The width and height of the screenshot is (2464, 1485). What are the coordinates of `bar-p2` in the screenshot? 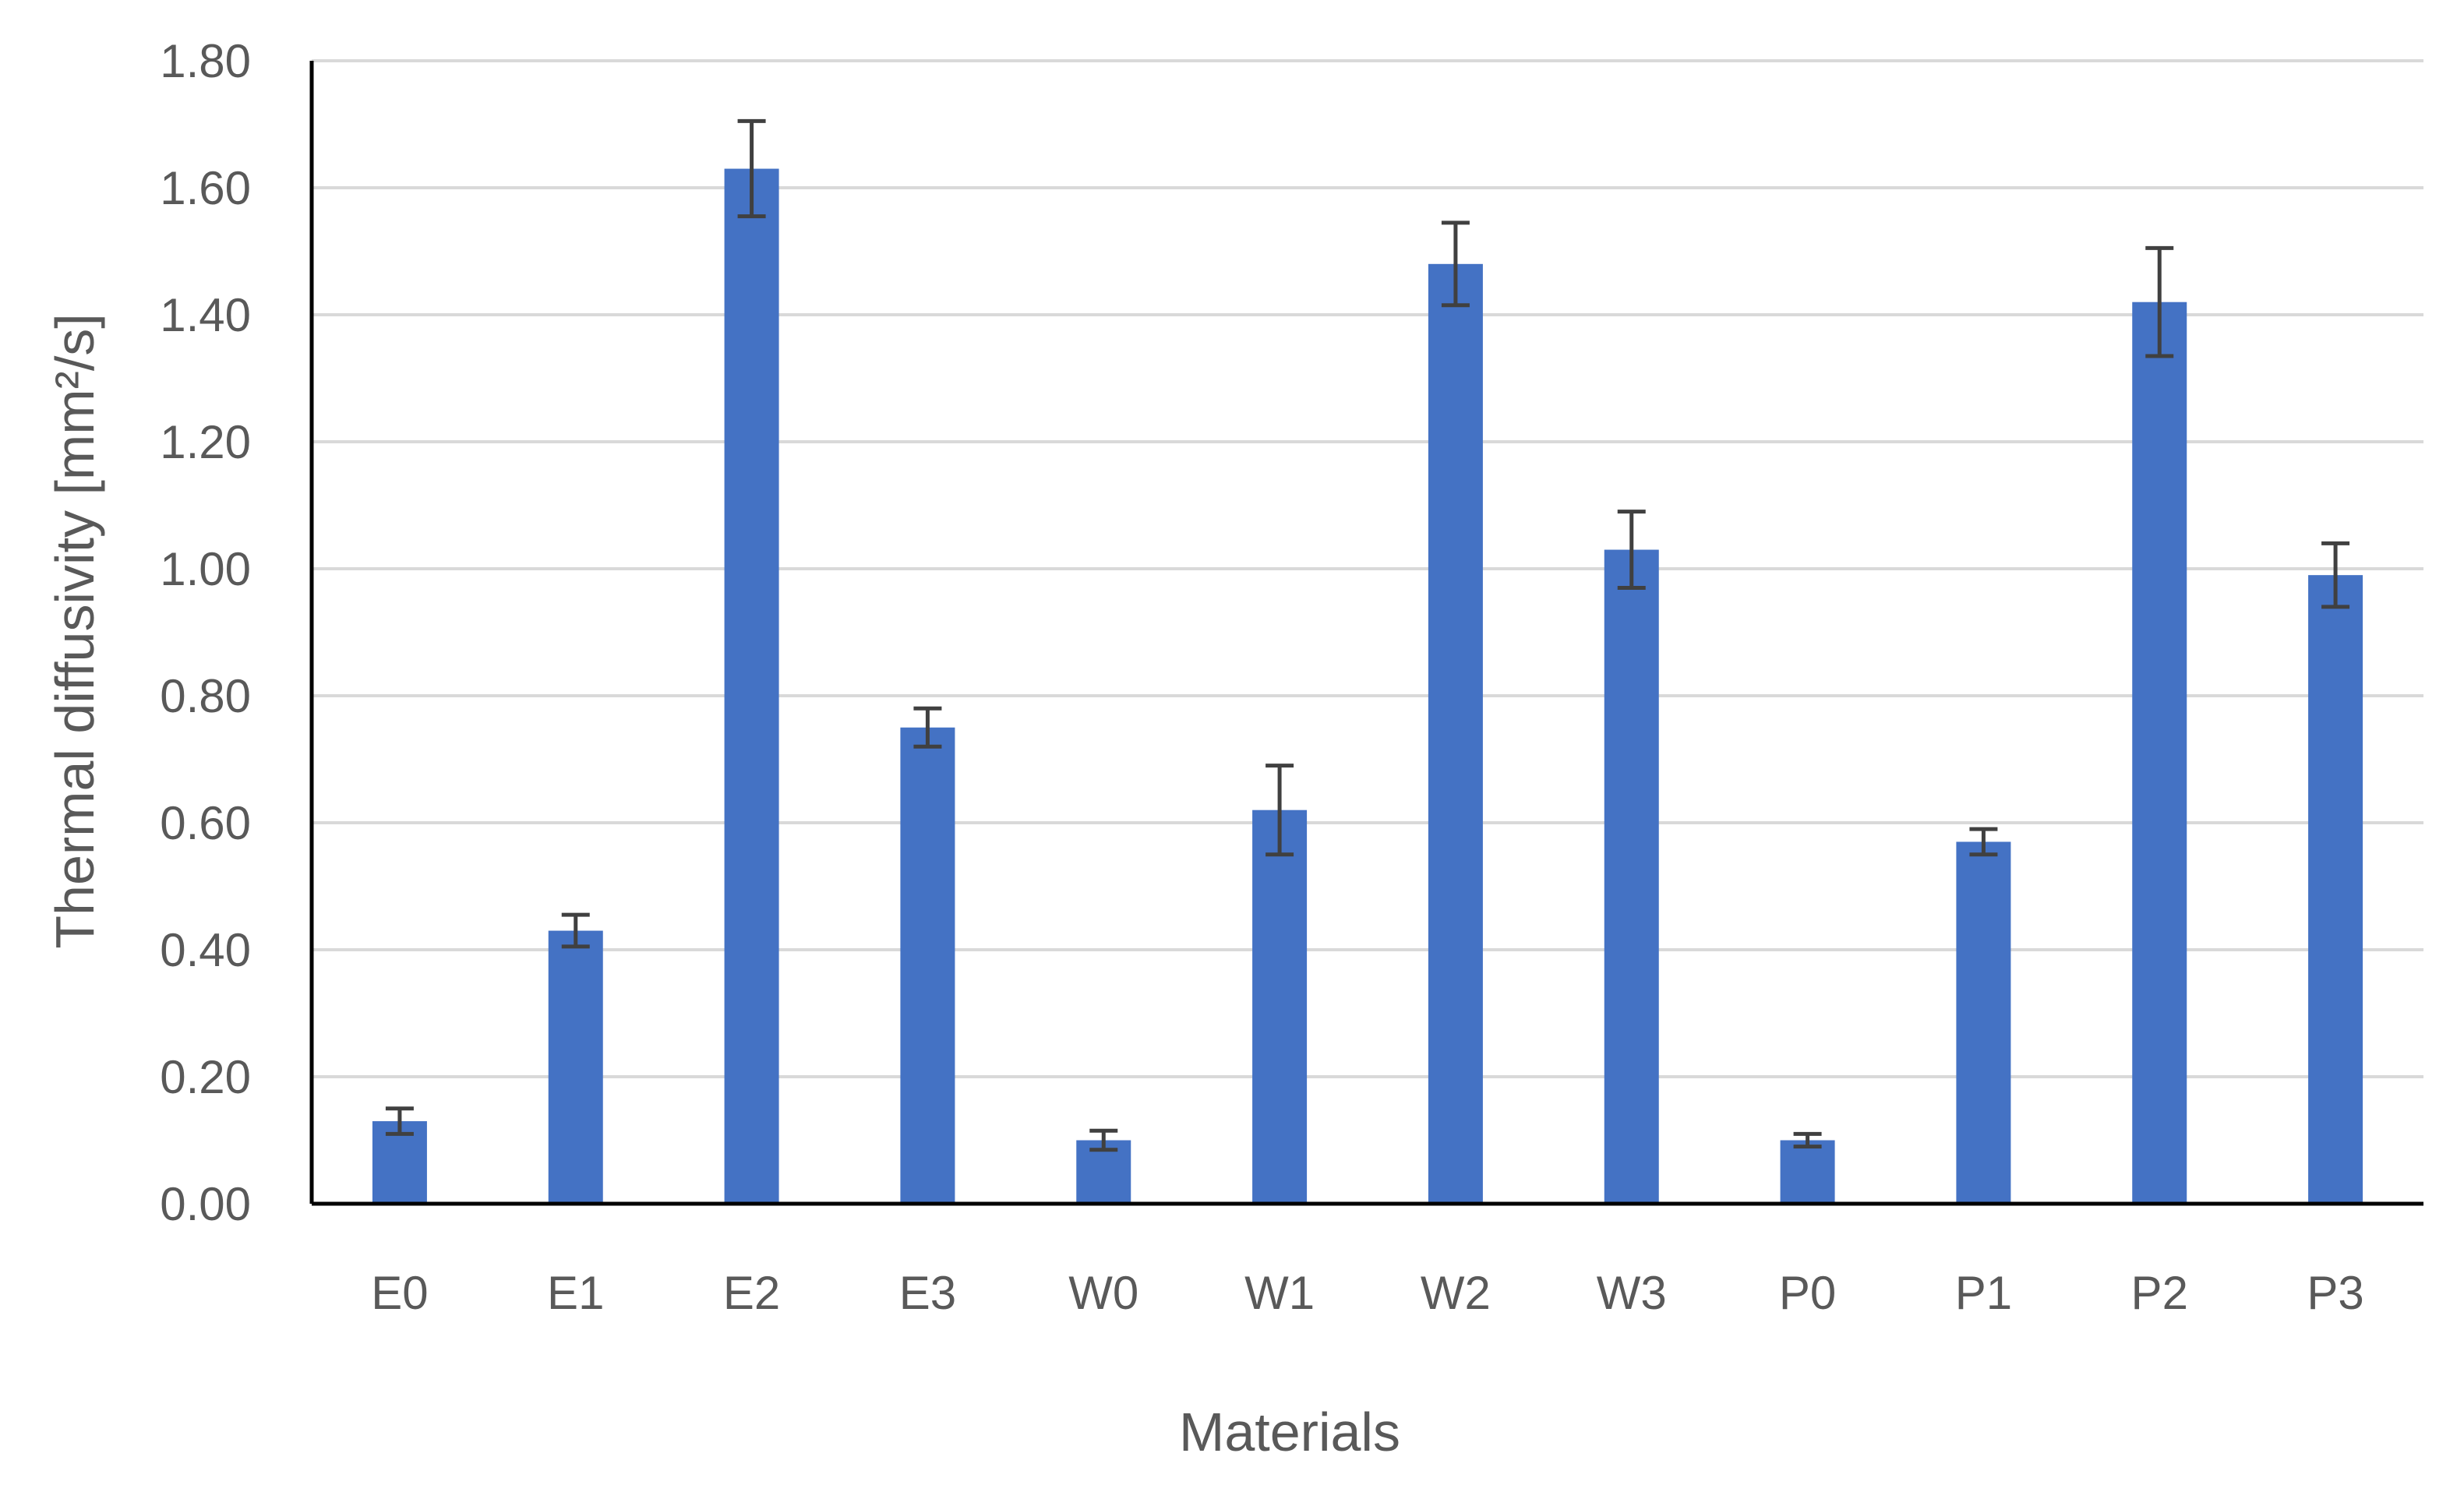 It's located at (2159, 753).